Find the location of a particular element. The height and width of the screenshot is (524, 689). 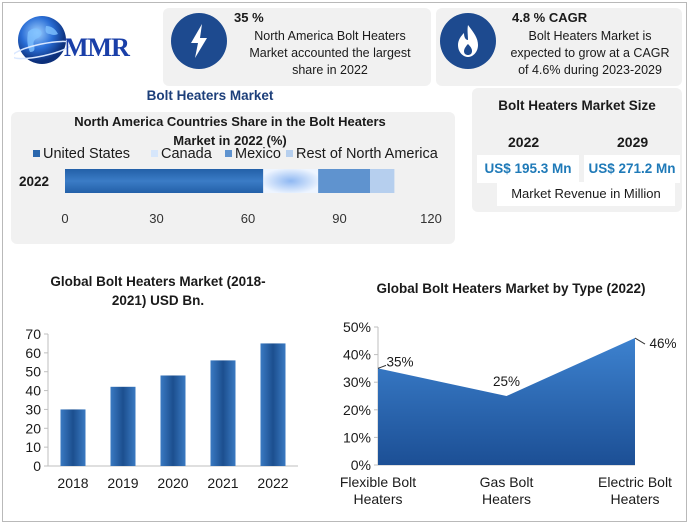

global-x-tick-2018: 2018 is located at coordinates (72, 483).